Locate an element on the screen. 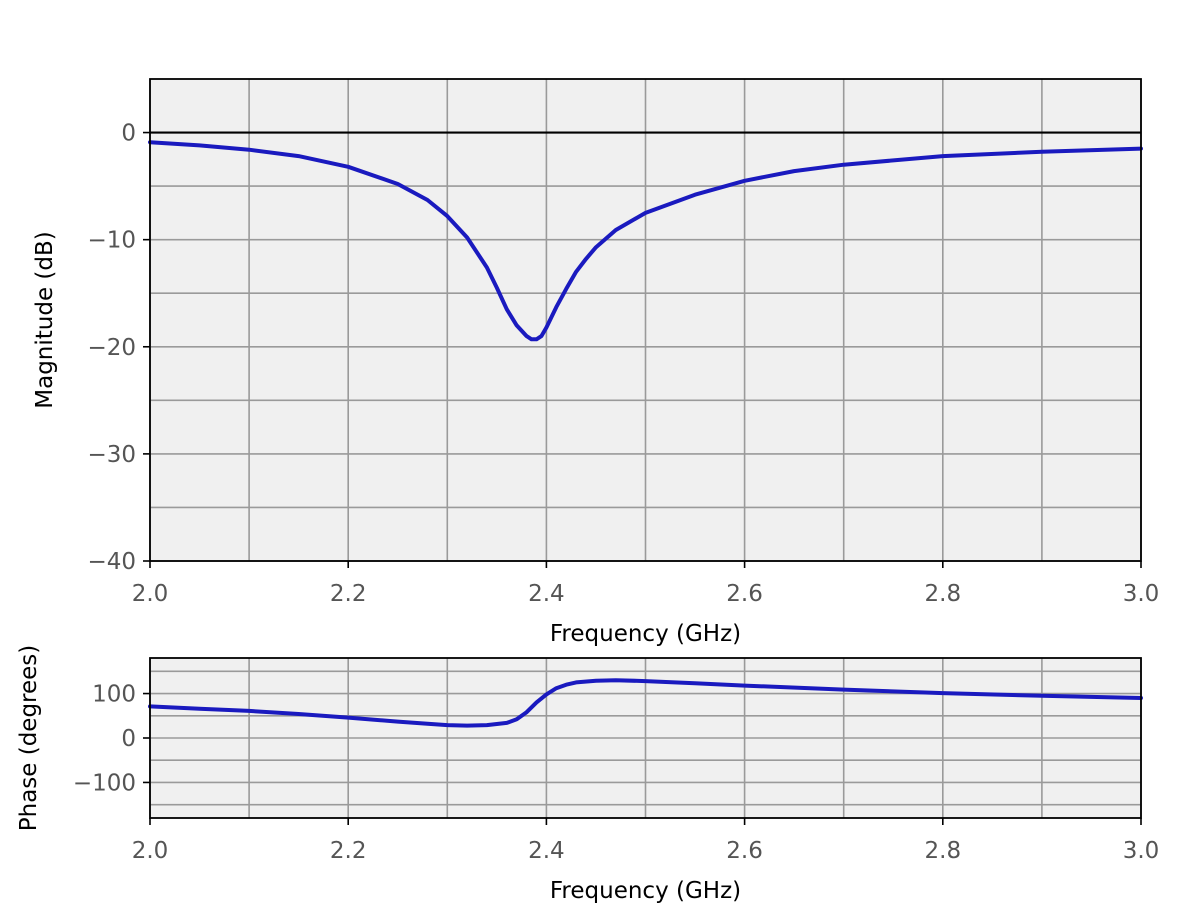 Image resolution: width=1204 pixels, height=918 pixels. phase-y-tick-label: 100 is located at coordinates (114, 695).